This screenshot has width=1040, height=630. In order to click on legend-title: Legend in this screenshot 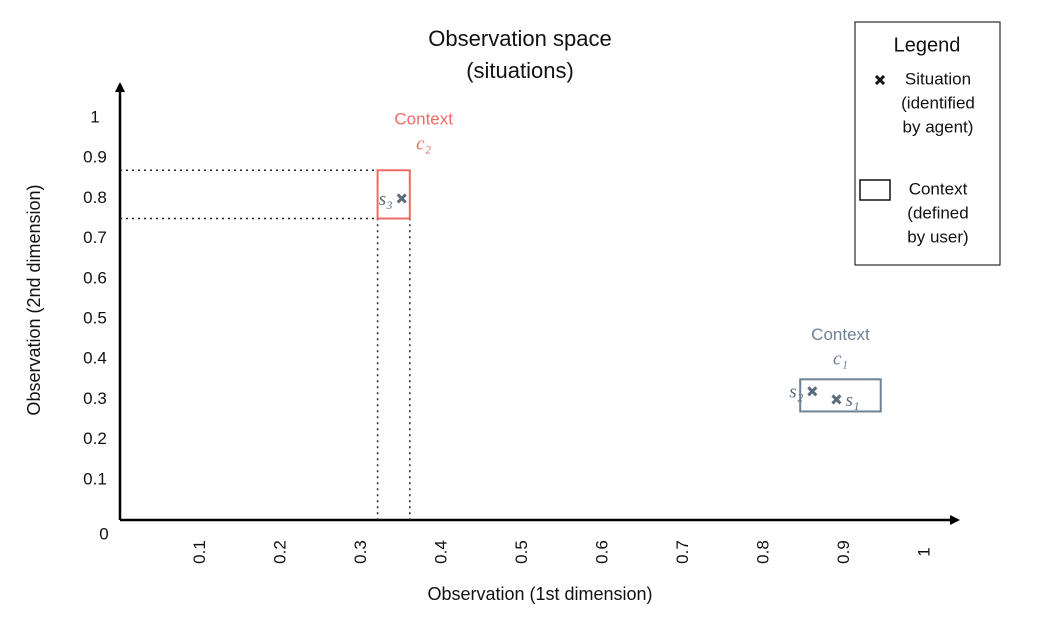, I will do `click(927, 45)`.